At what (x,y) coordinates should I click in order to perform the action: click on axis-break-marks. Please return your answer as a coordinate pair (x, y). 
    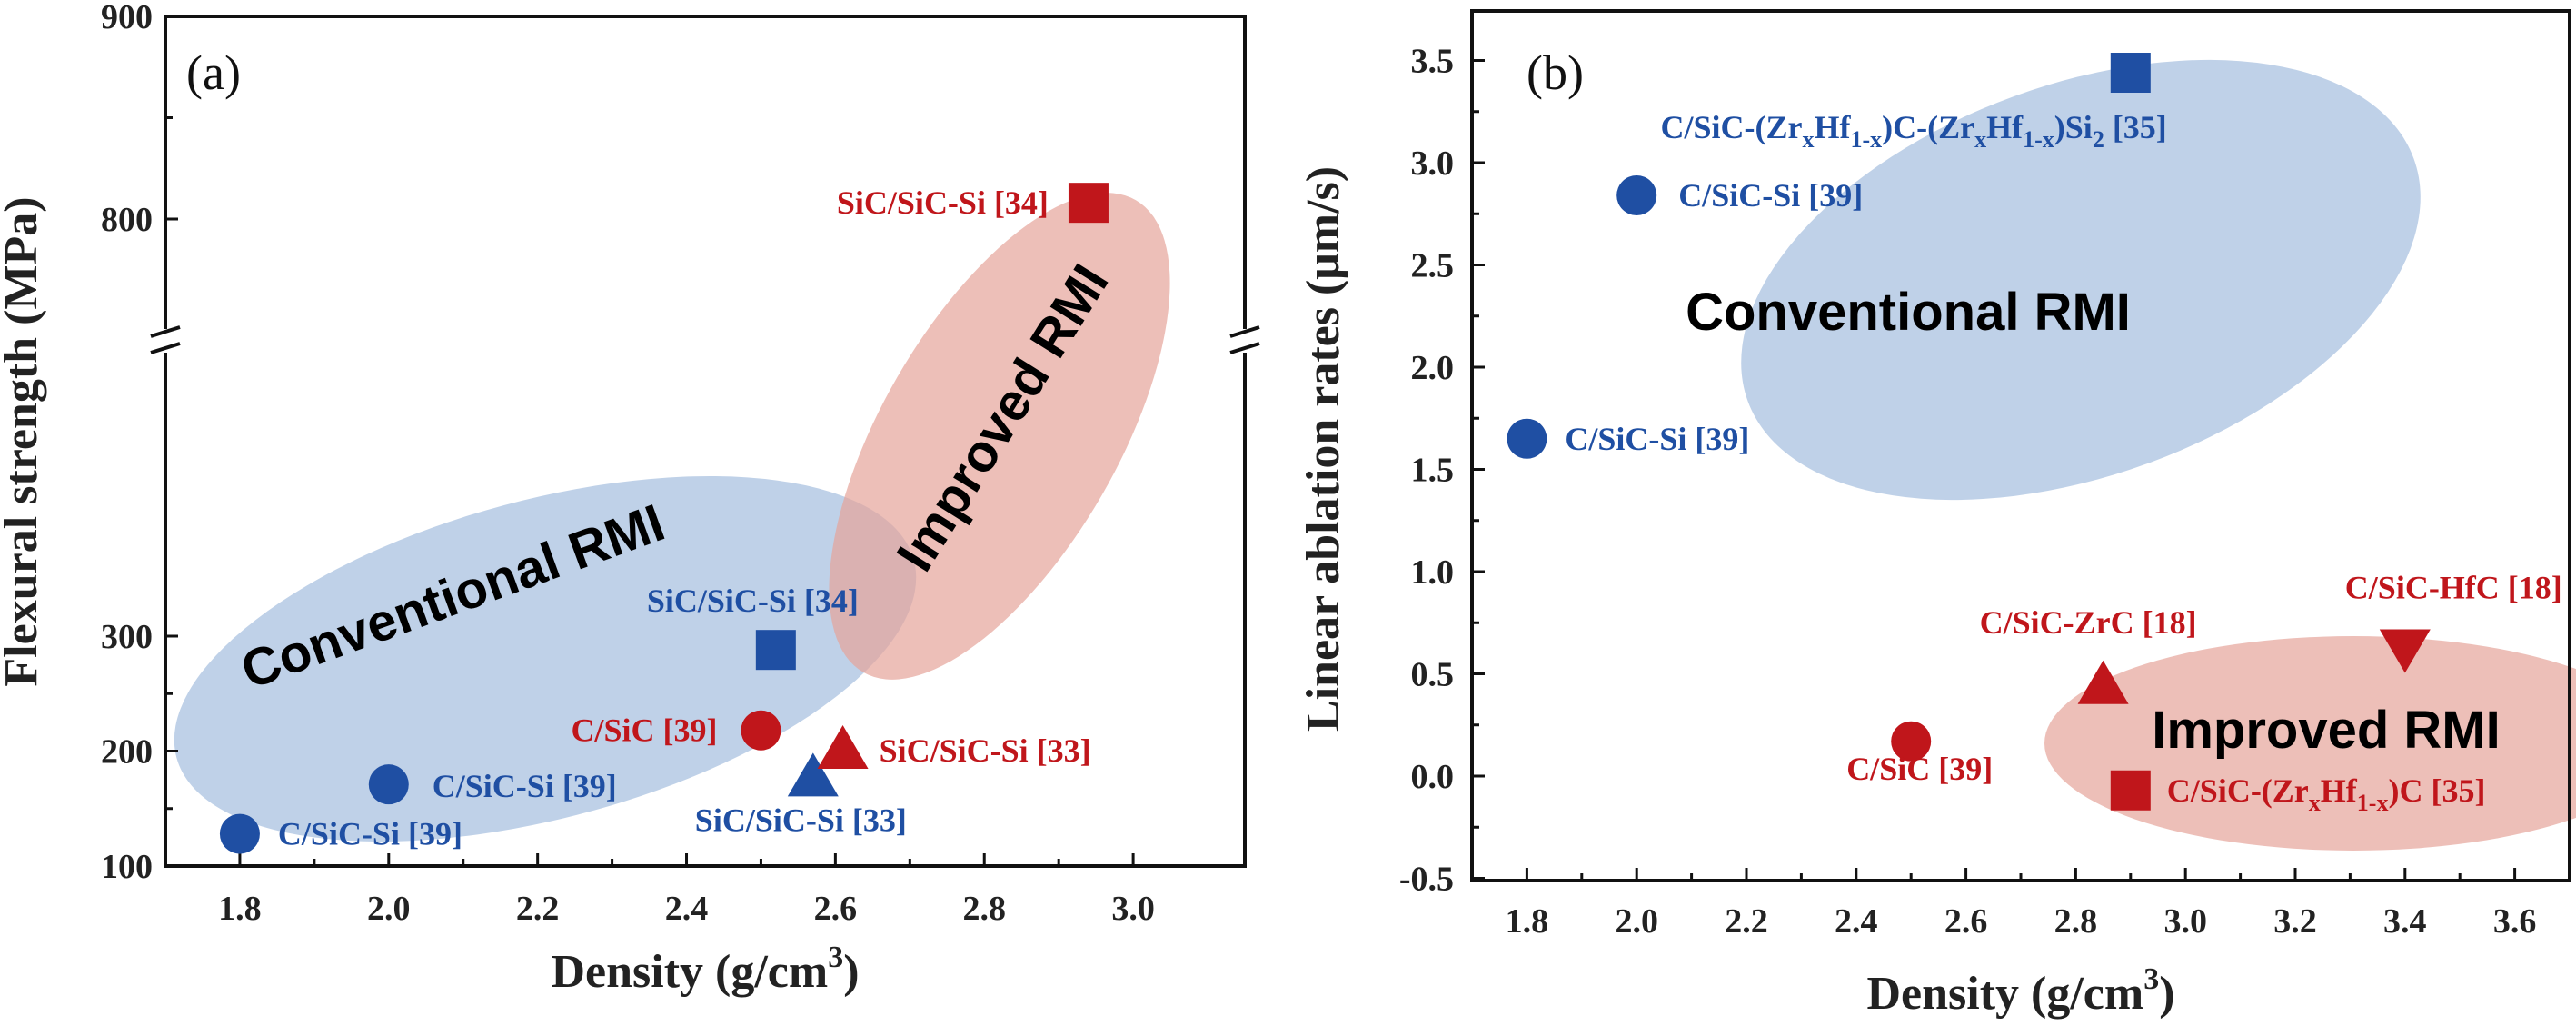
    Looking at the image, I should click on (705, 339).